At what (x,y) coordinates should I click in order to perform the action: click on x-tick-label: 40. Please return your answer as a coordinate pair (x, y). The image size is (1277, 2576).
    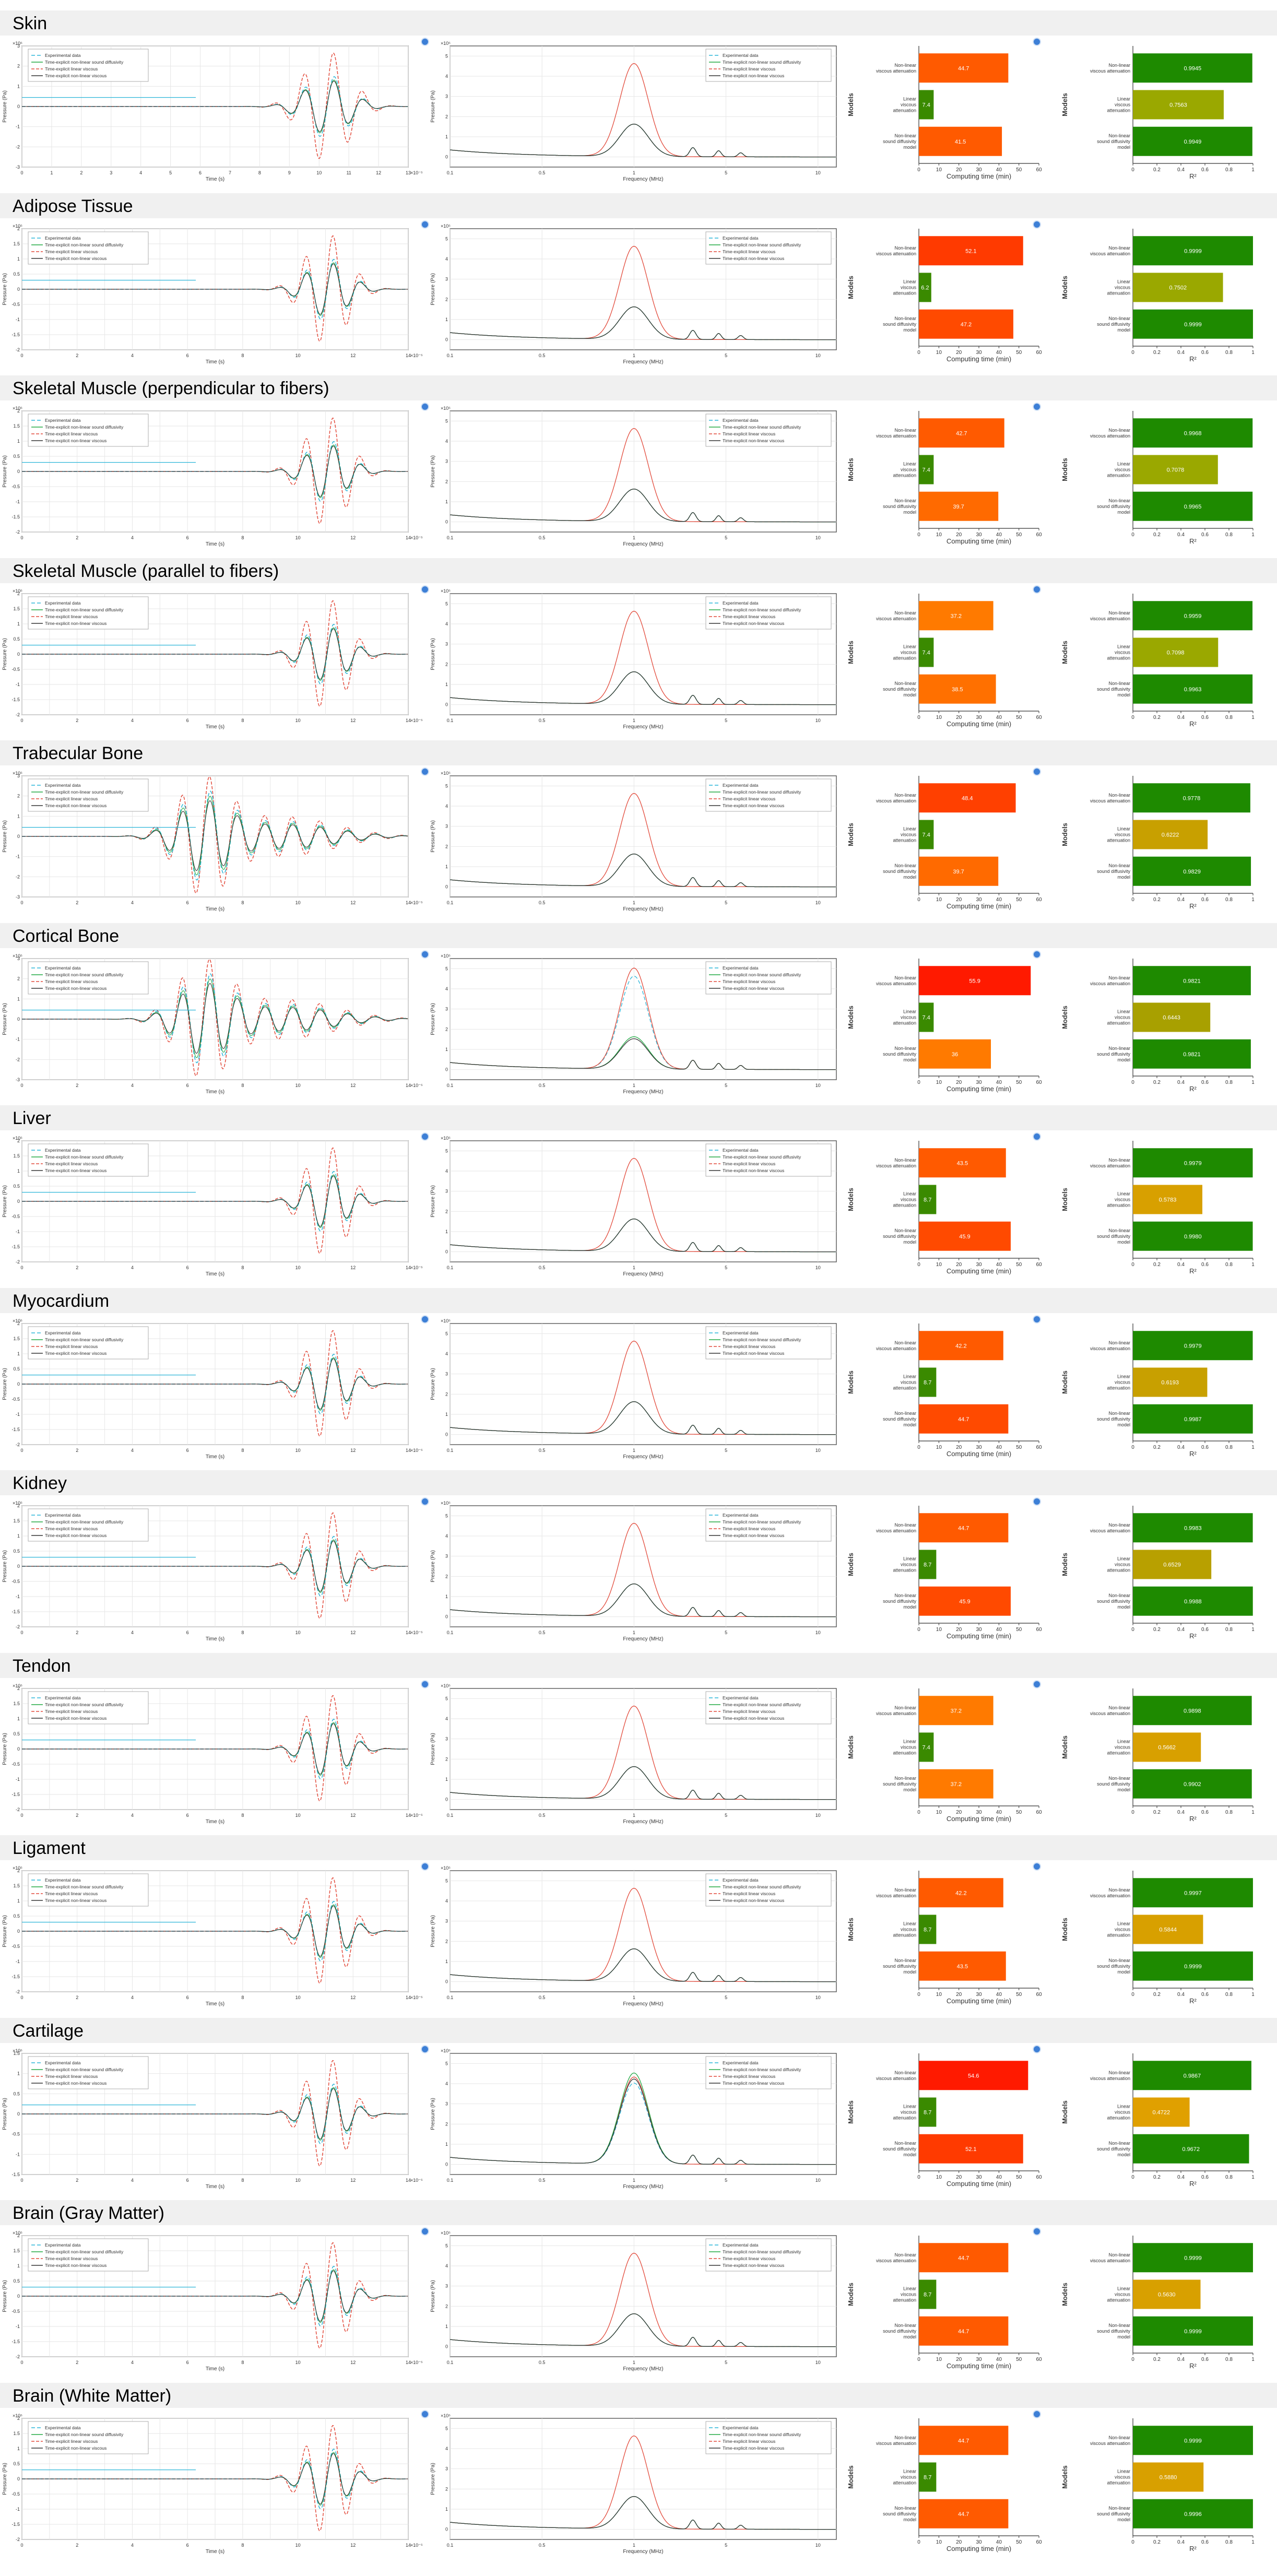
    Looking at the image, I should click on (999, 1995).